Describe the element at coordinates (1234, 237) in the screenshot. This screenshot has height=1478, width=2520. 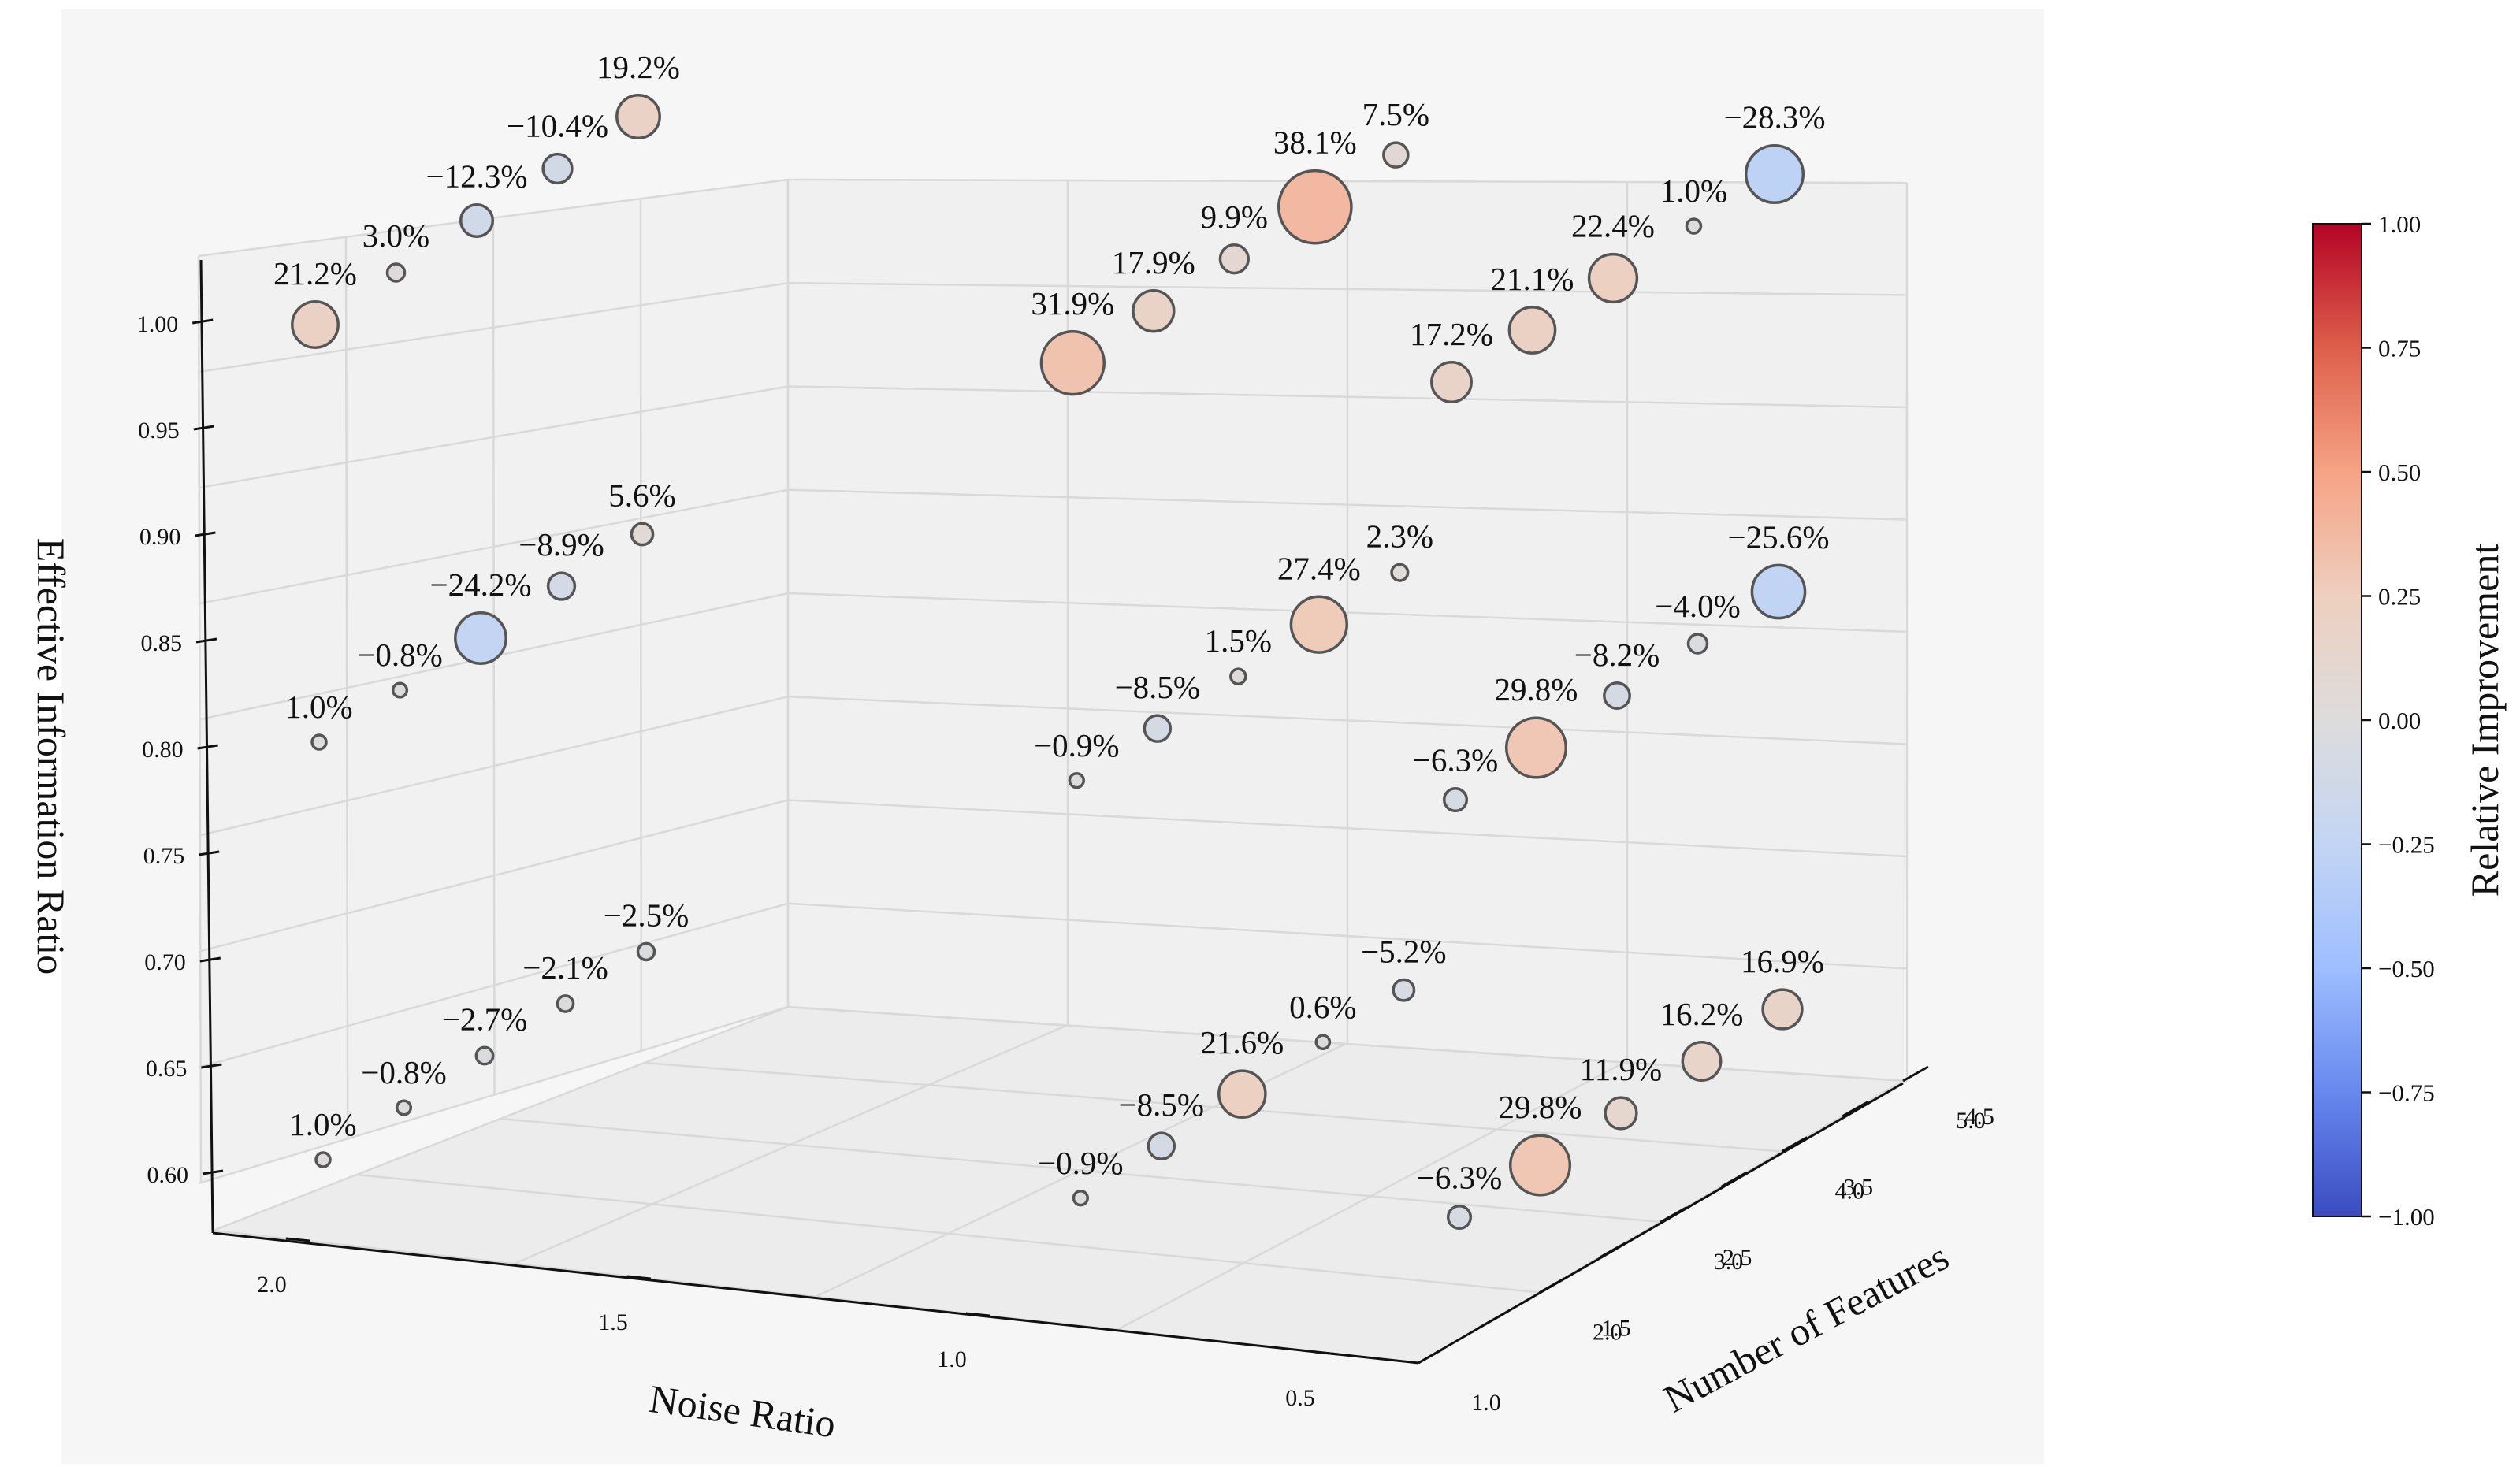
I see `data-point: 9.9%` at that location.